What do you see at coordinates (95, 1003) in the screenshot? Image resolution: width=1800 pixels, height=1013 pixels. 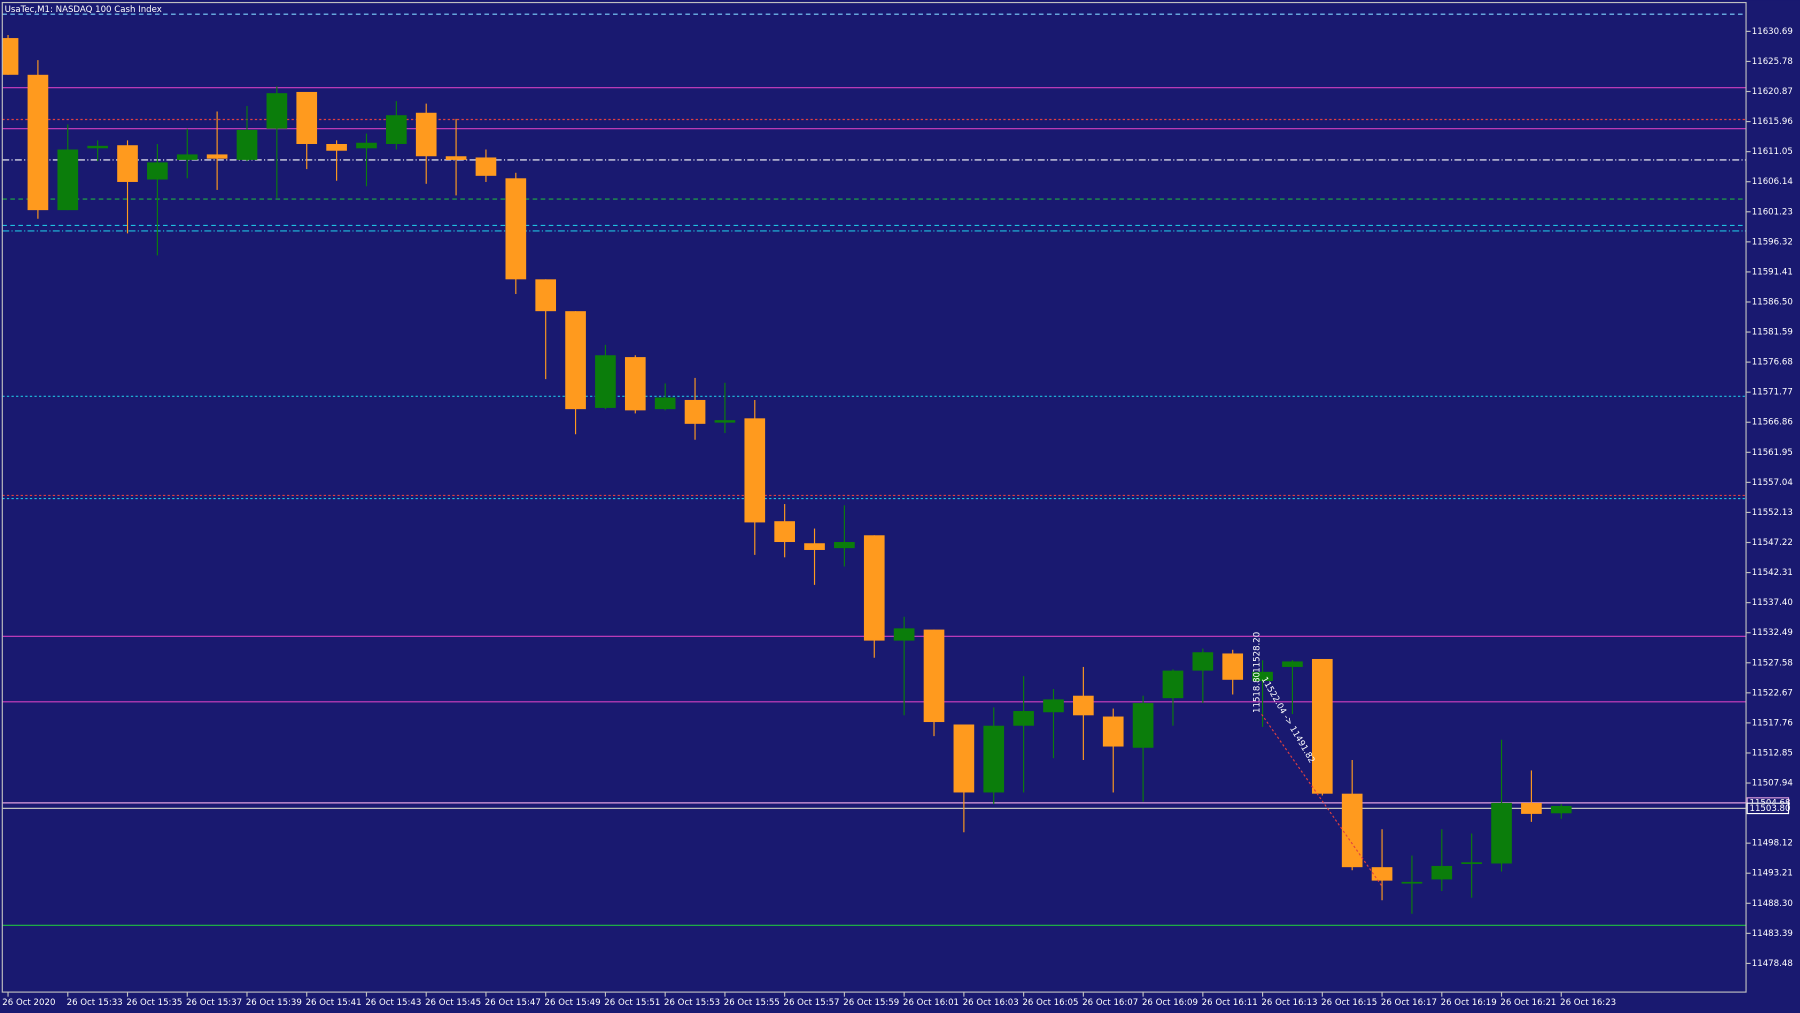 I see `x-tick-label: 26 Oct 15:33` at bounding box center [95, 1003].